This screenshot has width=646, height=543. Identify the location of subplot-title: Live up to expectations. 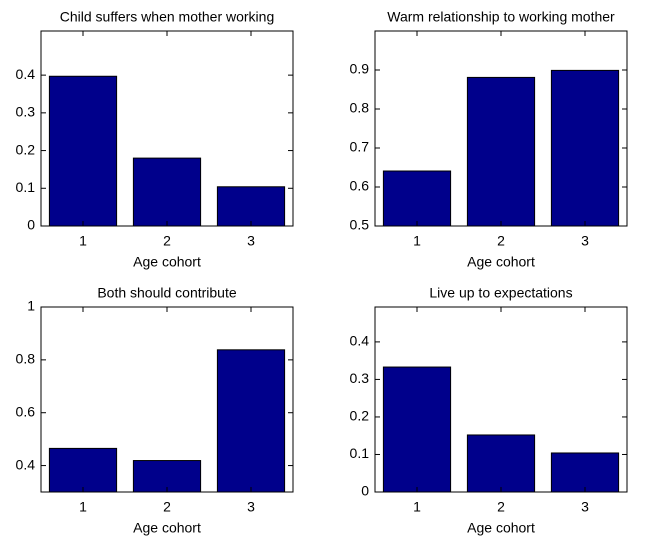
(500, 293).